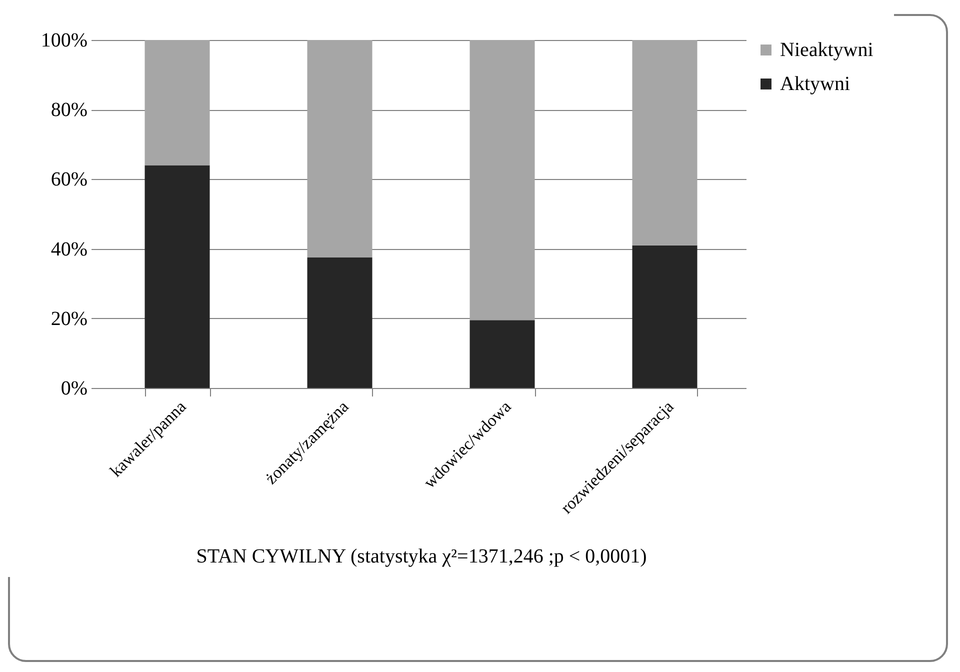 This screenshot has height=672, width=960. I want to click on y-tick-label: 100%, so click(64, 41).